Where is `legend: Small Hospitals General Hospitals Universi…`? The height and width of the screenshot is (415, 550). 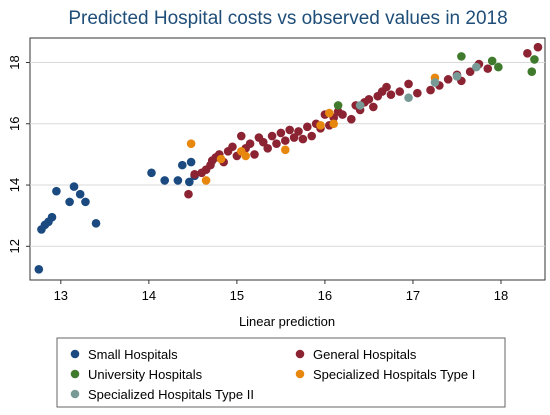 legend: Small Hospitals General Hospitals Universi… is located at coordinates (281, 372).